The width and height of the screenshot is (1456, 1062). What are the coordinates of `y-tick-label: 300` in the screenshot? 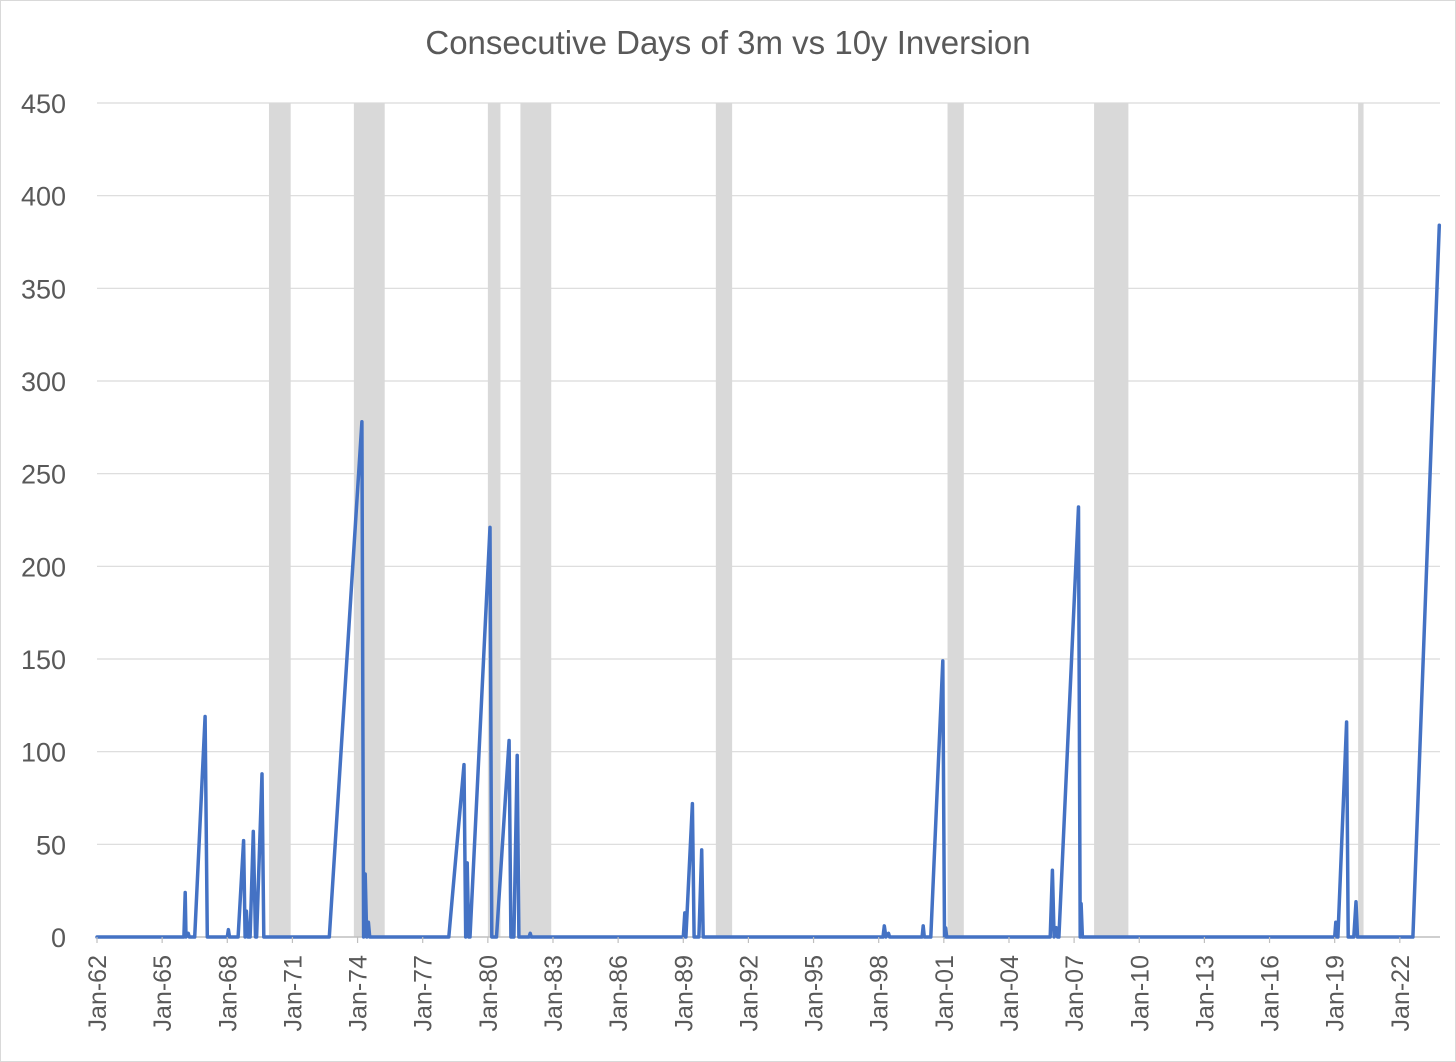 It's located at (43, 382).